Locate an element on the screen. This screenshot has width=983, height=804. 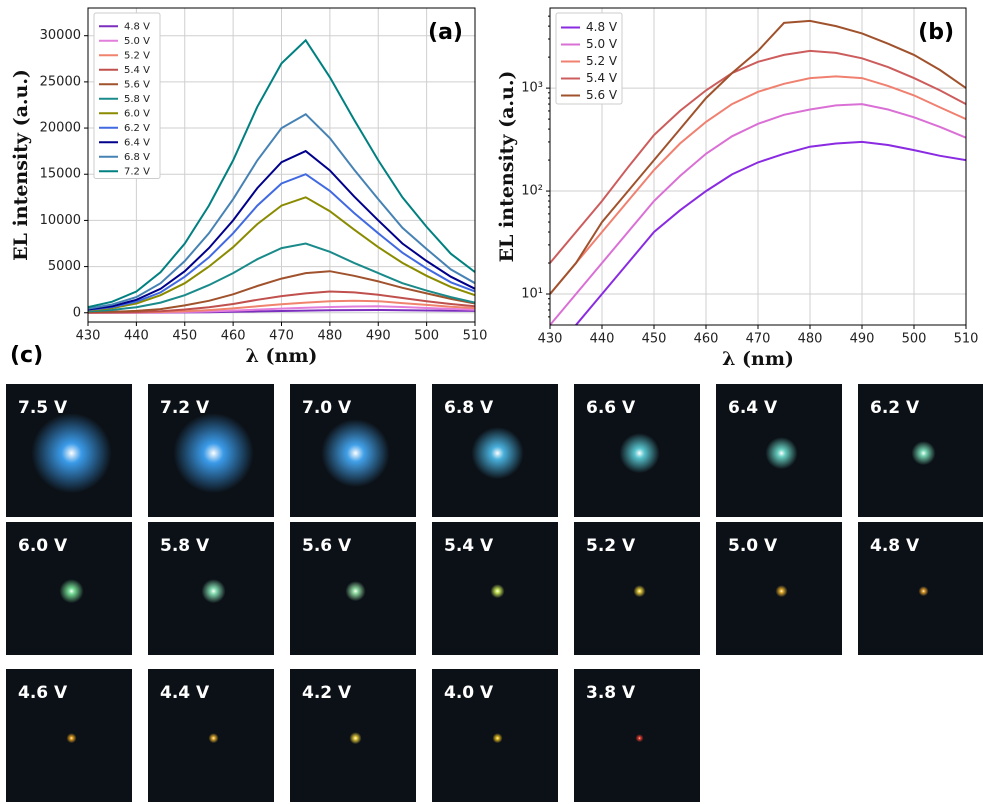
panel-label: (b) is located at coordinates (936, 32).